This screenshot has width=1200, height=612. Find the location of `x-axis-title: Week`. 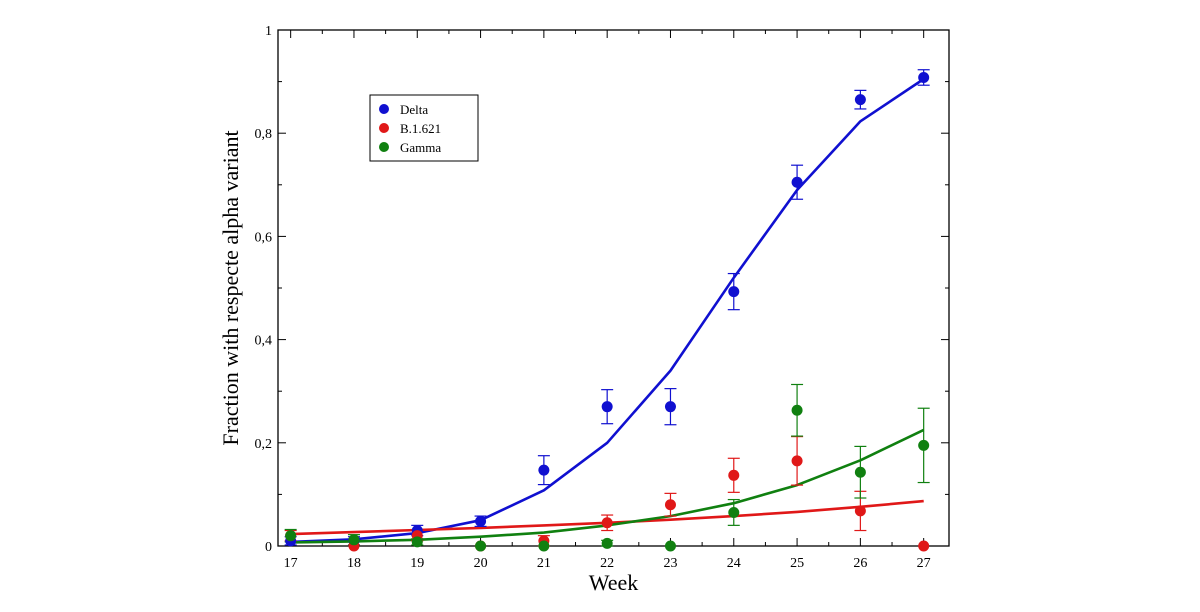

x-axis-title: Week is located at coordinates (614, 582).